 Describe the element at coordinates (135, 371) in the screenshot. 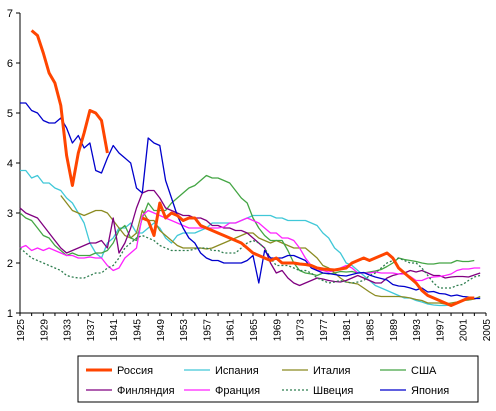

I see `legend-label: Россия` at that location.